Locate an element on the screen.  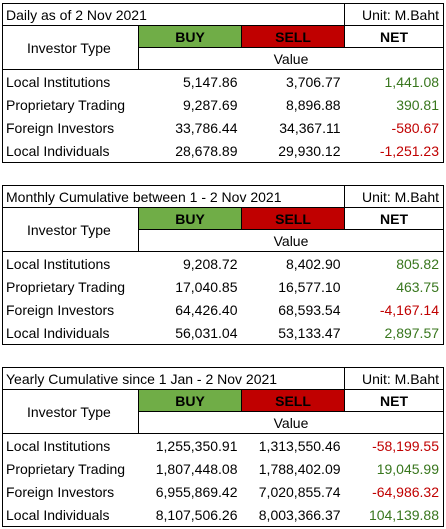
buy-value: 33,786.44 is located at coordinates (206, 127).